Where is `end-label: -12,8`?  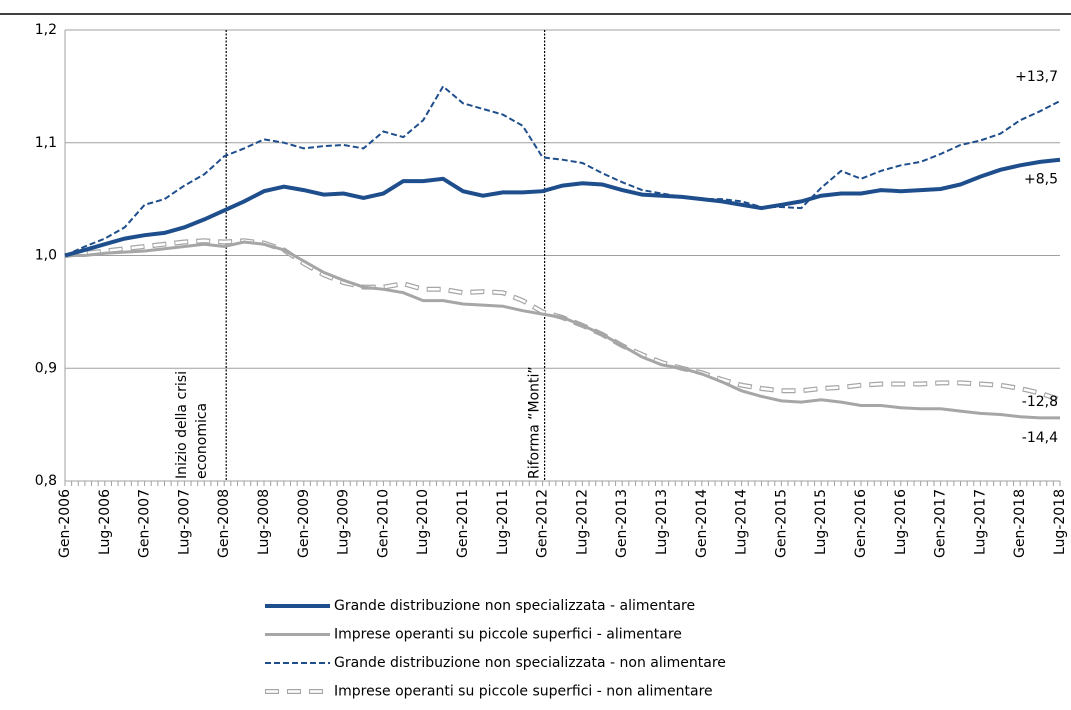 end-label: -12,8 is located at coordinates (1040, 402).